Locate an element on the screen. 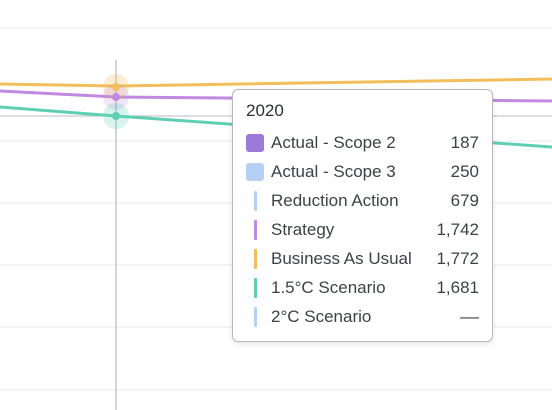 The width and height of the screenshot is (552, 410). tooltip-title: 2020 is located at coordinates (265, 110).